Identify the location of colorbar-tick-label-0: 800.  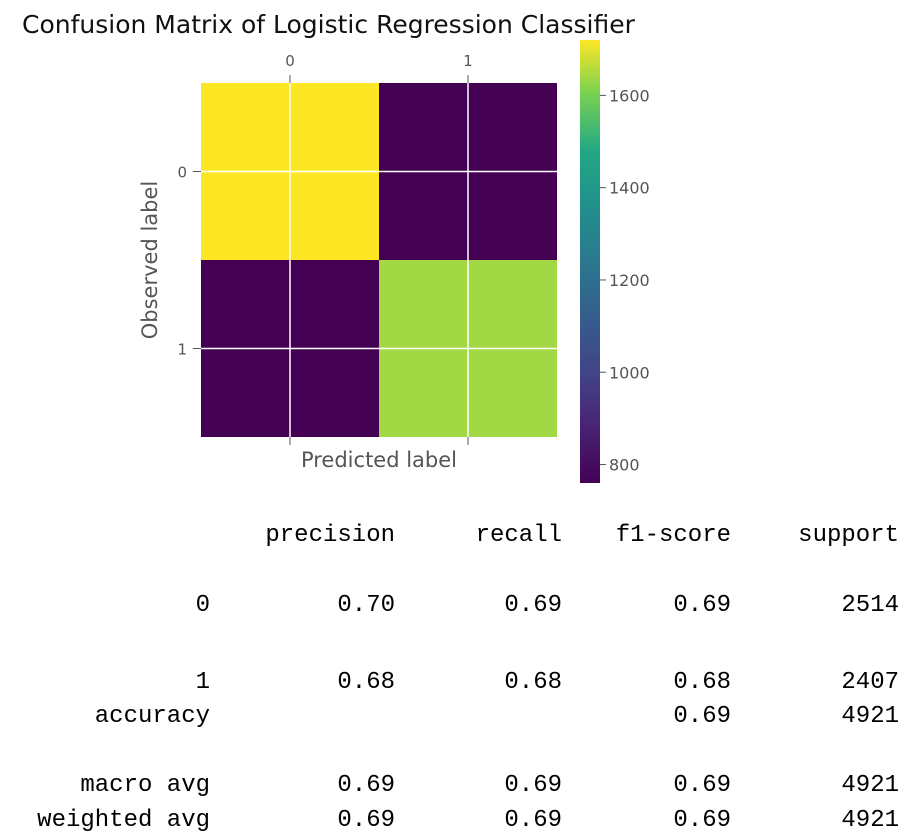
(624, 465).